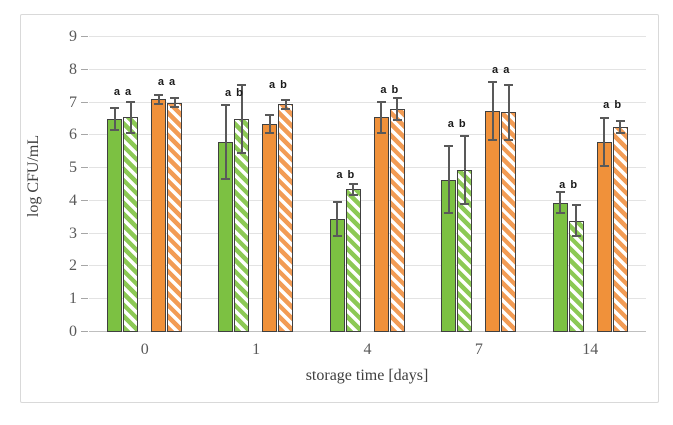 The height and width of the screenshot is (425, 673). What do you see at coordinates (345, 175) in the screenshot?
I see `annotation-green_pair-day-4: a b` at bounding box center [345, 175].